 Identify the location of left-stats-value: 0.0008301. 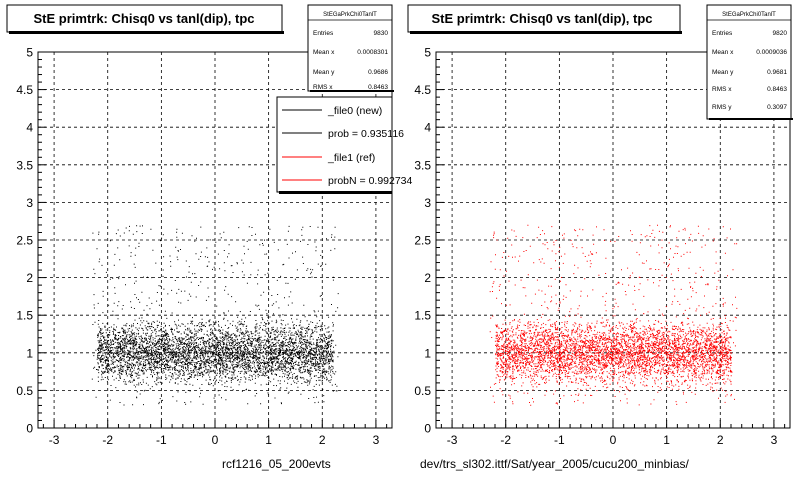
(372, 52).